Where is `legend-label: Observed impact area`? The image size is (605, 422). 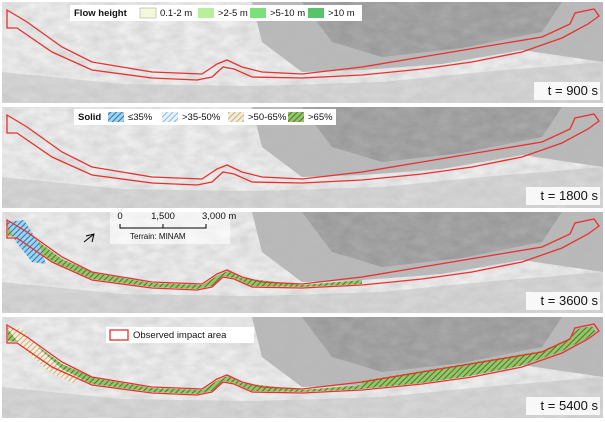 legend-label: Observed impact area is located at coordinates (180, 335).